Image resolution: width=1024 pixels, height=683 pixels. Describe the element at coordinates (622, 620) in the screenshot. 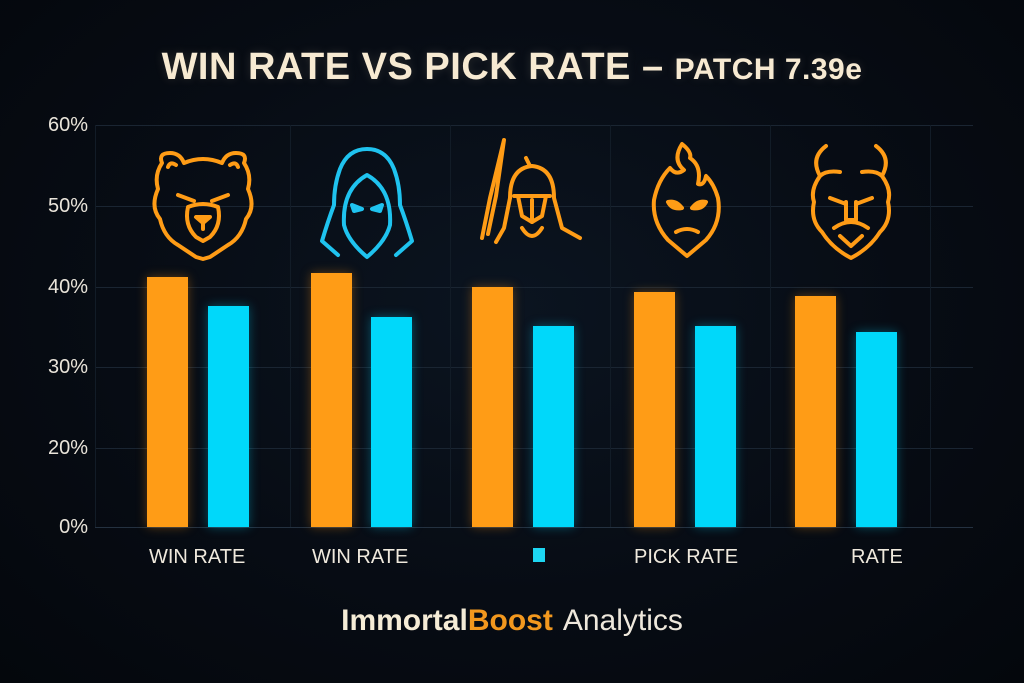

I see `brand-suffix: Analytics` at that location.